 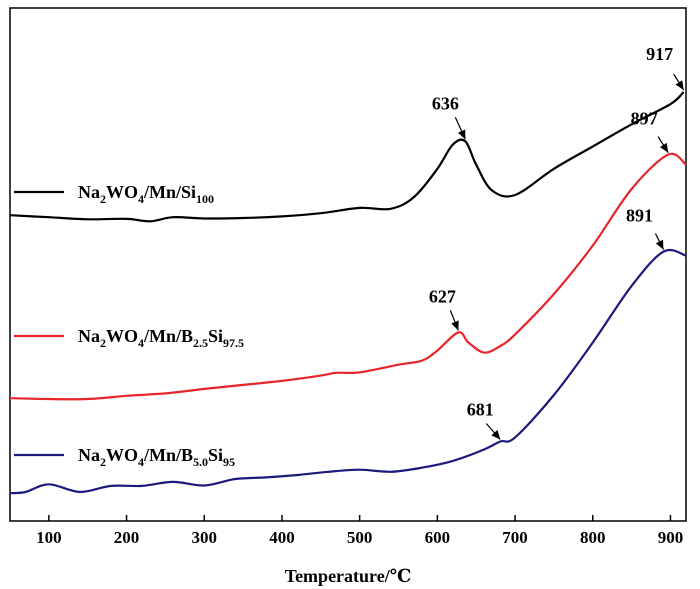 What do you see at coordinates (233, 343) in the screenshot?
I see `legend-label-part: 97.5` at bounding box center [233, 343].